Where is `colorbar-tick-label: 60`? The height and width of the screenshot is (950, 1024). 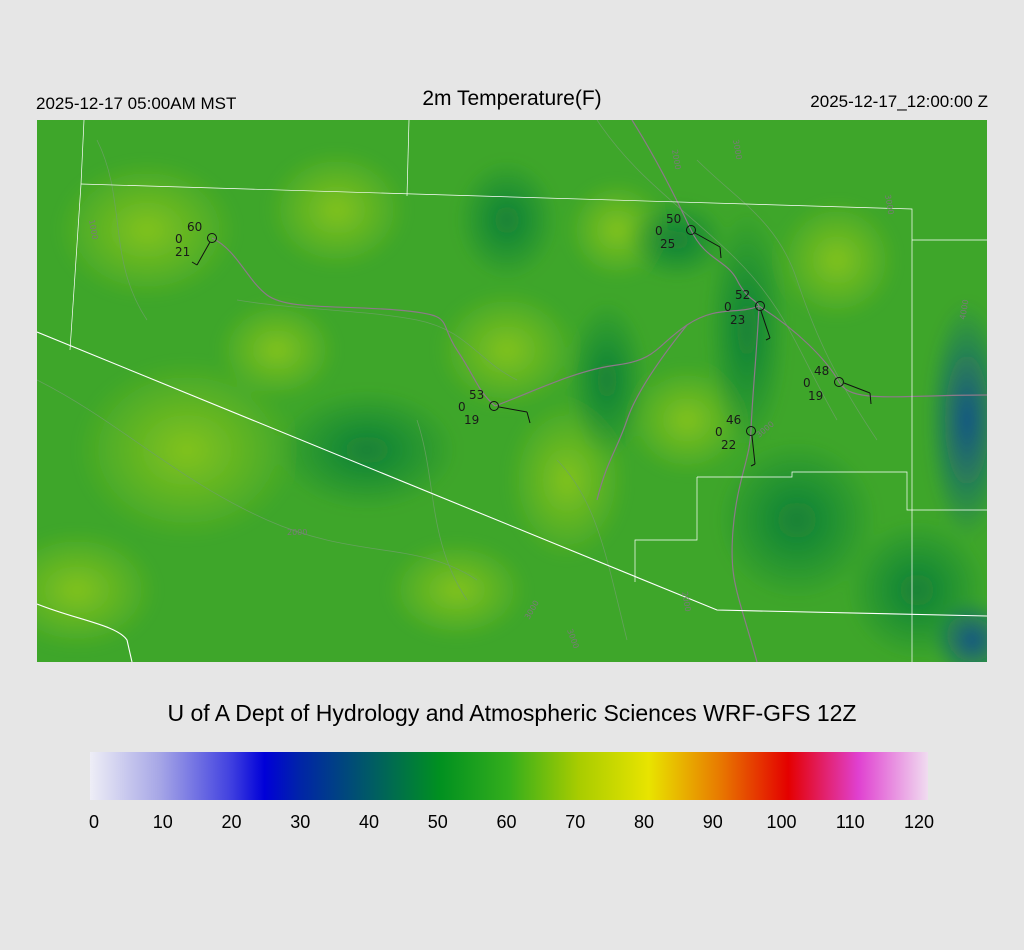
colorbar-tick-label: 60 is located at coordinates (506, 822).